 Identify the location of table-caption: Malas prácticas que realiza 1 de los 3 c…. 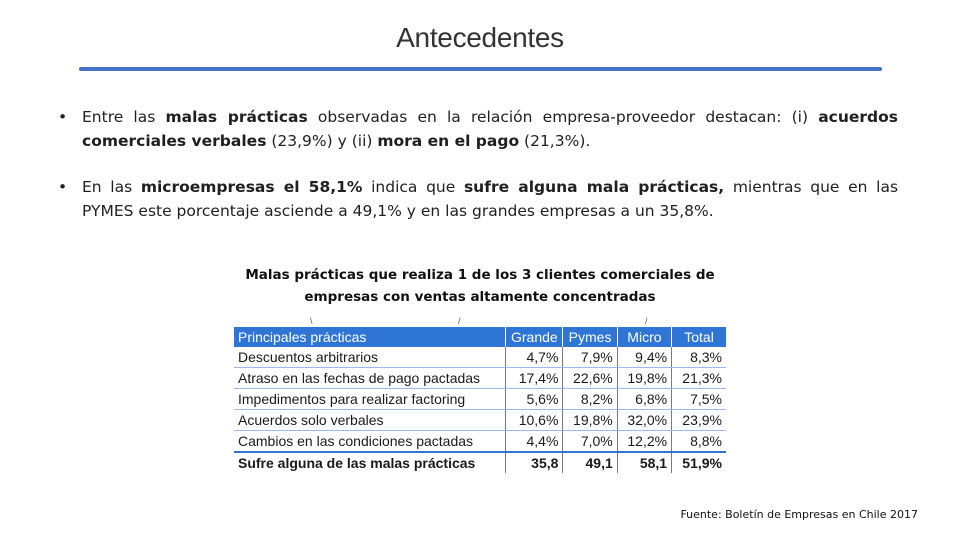
(480, 286).